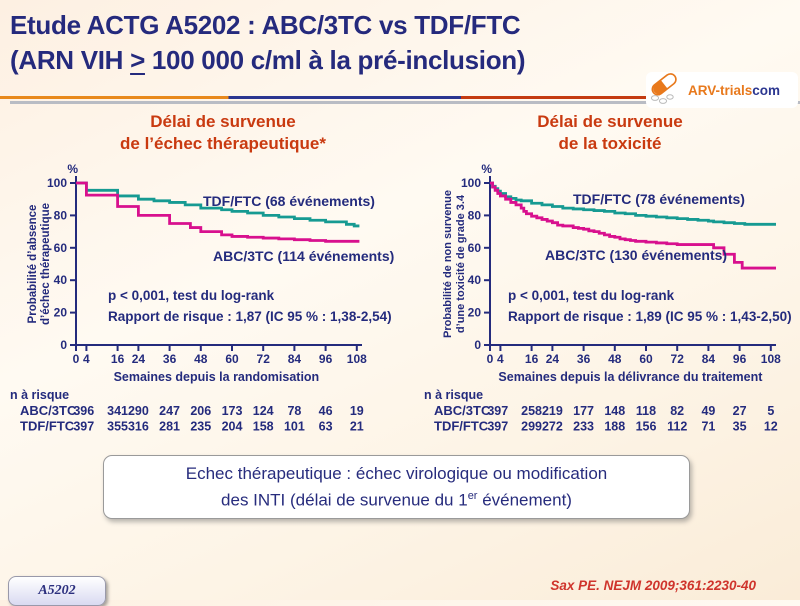  Describe the element at coordinates (289, 201) in the screenshot. I see `legend-label-tdf-ftc: TDF/FTC (68 événements)` at that location.